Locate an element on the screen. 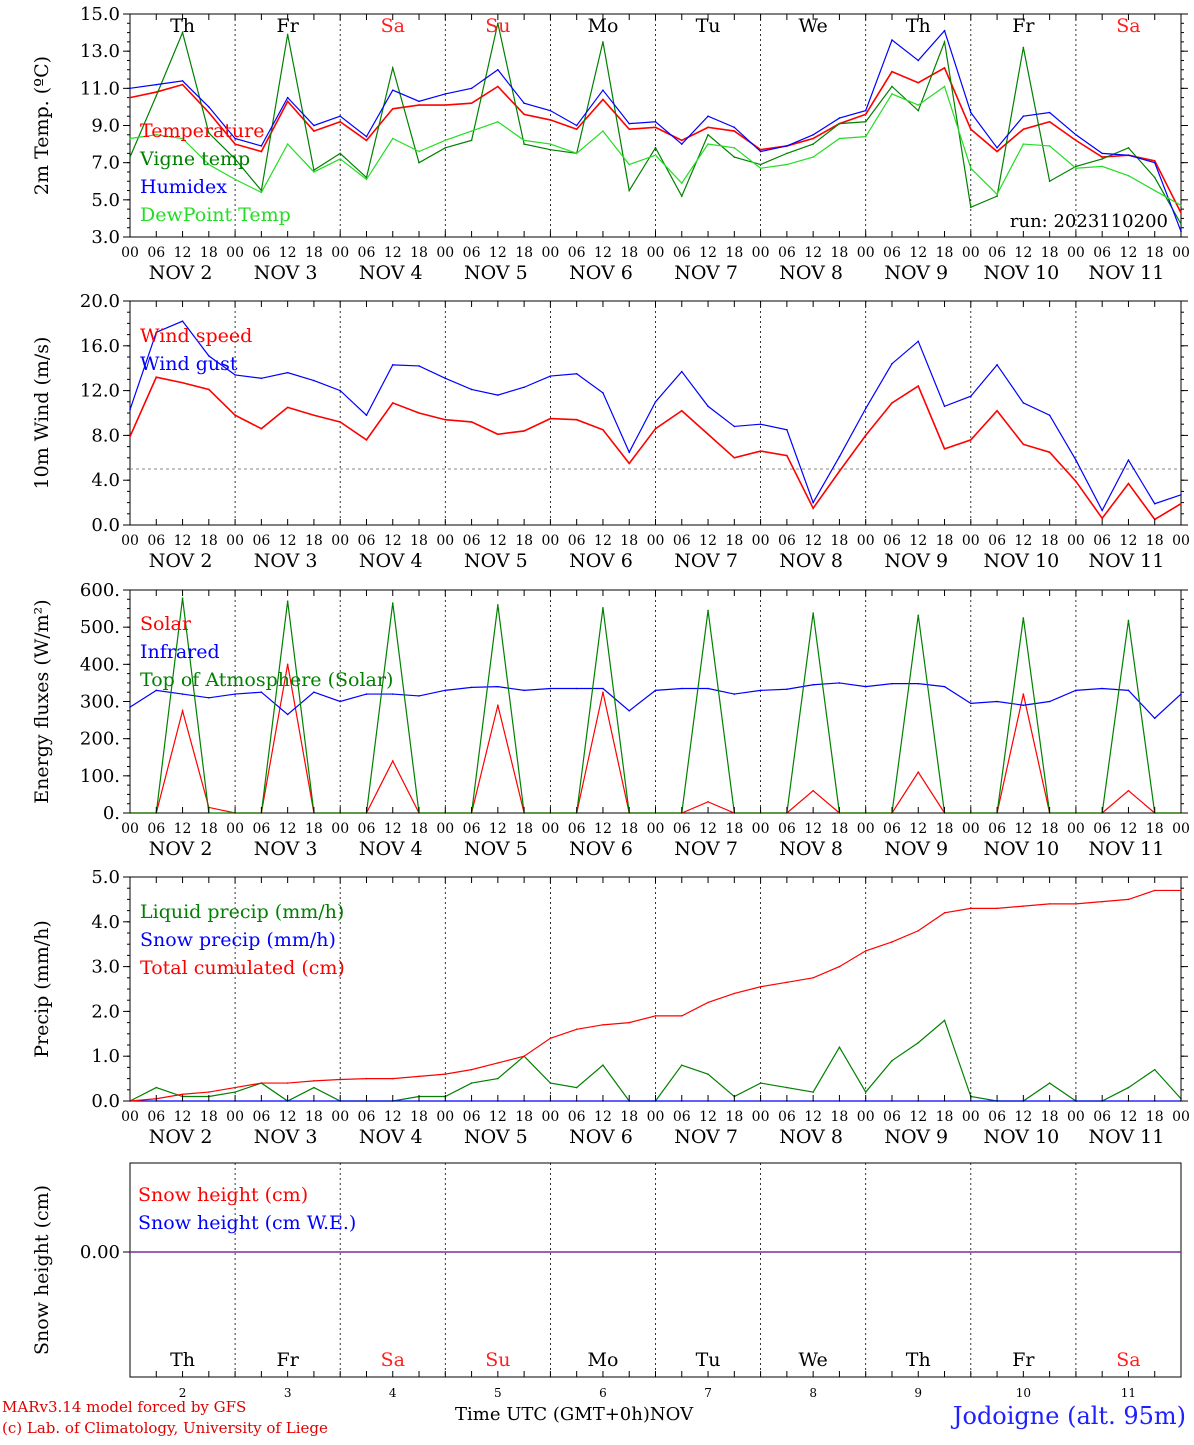 This screenshot has height=1445, width=1194. legend-entry: Infrared is located at coordinates (180, 652).